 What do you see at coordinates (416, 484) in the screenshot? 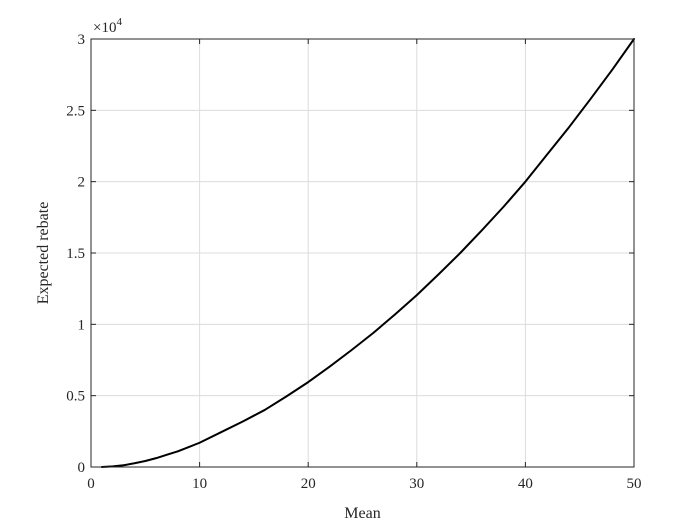
I see `x-tick-label: 30` at bounding box center [416, 484].